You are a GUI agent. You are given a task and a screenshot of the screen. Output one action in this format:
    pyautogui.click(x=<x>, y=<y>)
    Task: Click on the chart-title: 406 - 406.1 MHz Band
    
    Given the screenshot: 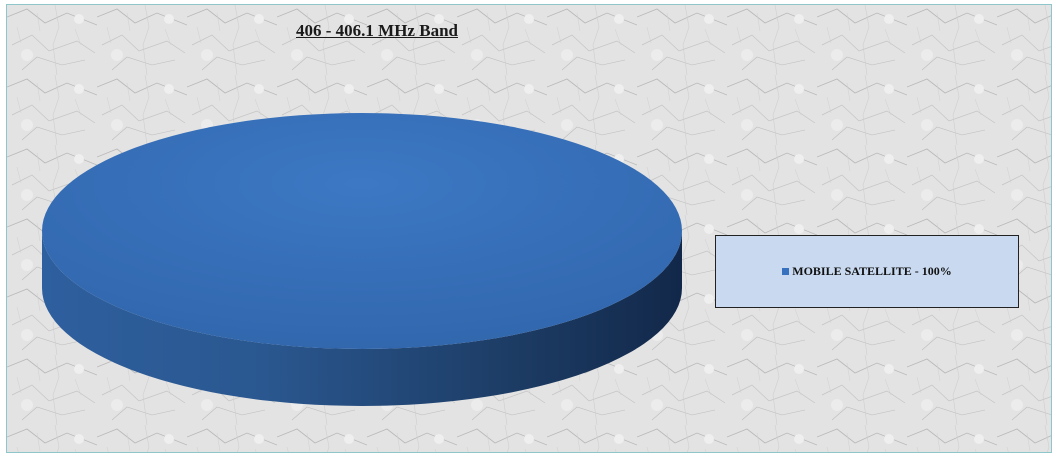 What is the action you would take?
    pyautogui.click(x=377, y=30)
    